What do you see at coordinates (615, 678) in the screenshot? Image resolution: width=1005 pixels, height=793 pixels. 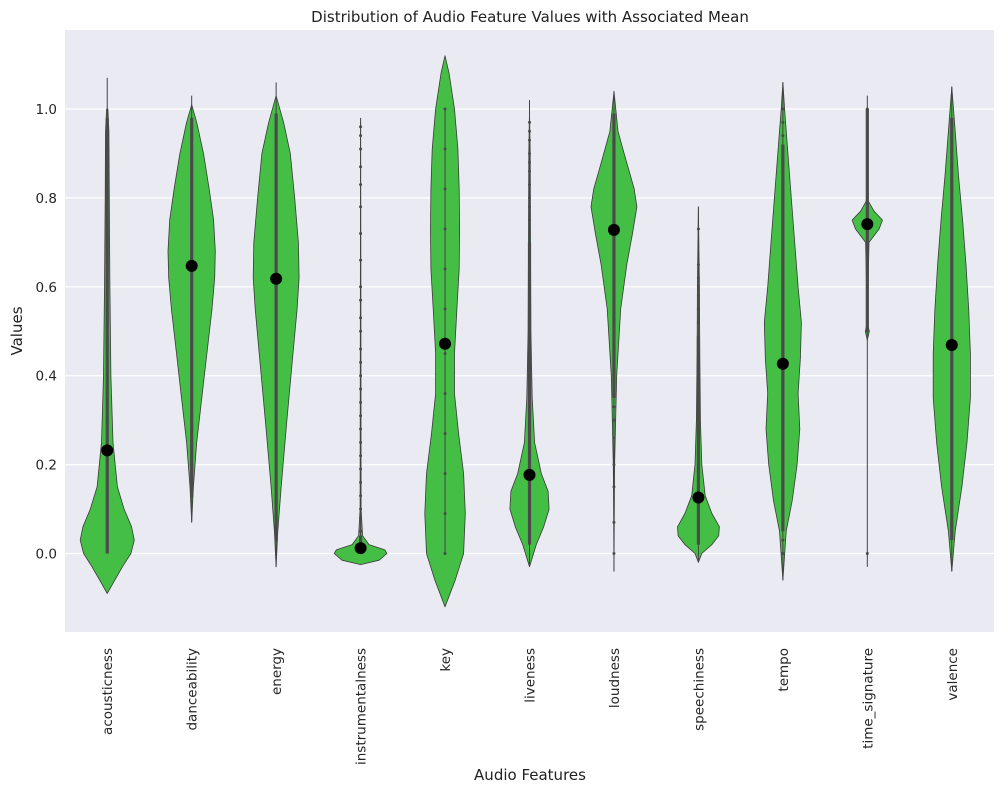 I see `x-tick-label: loudness` at bounding box center [615, 678].